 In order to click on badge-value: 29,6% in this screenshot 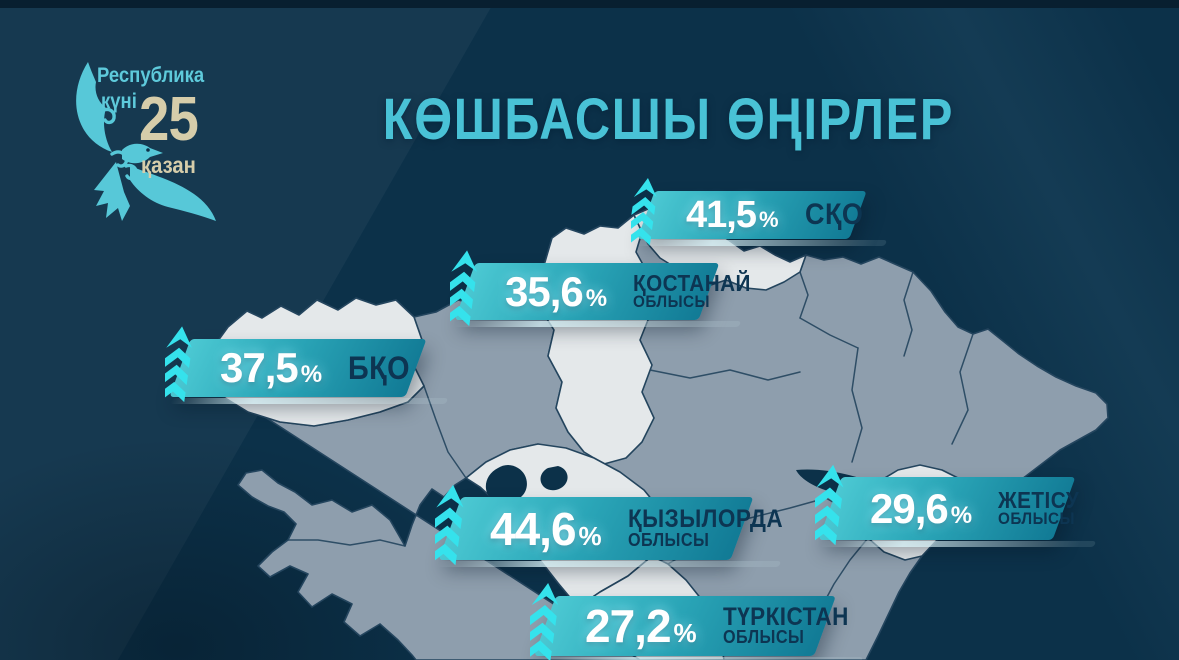, I will do `click(921, 508)`.